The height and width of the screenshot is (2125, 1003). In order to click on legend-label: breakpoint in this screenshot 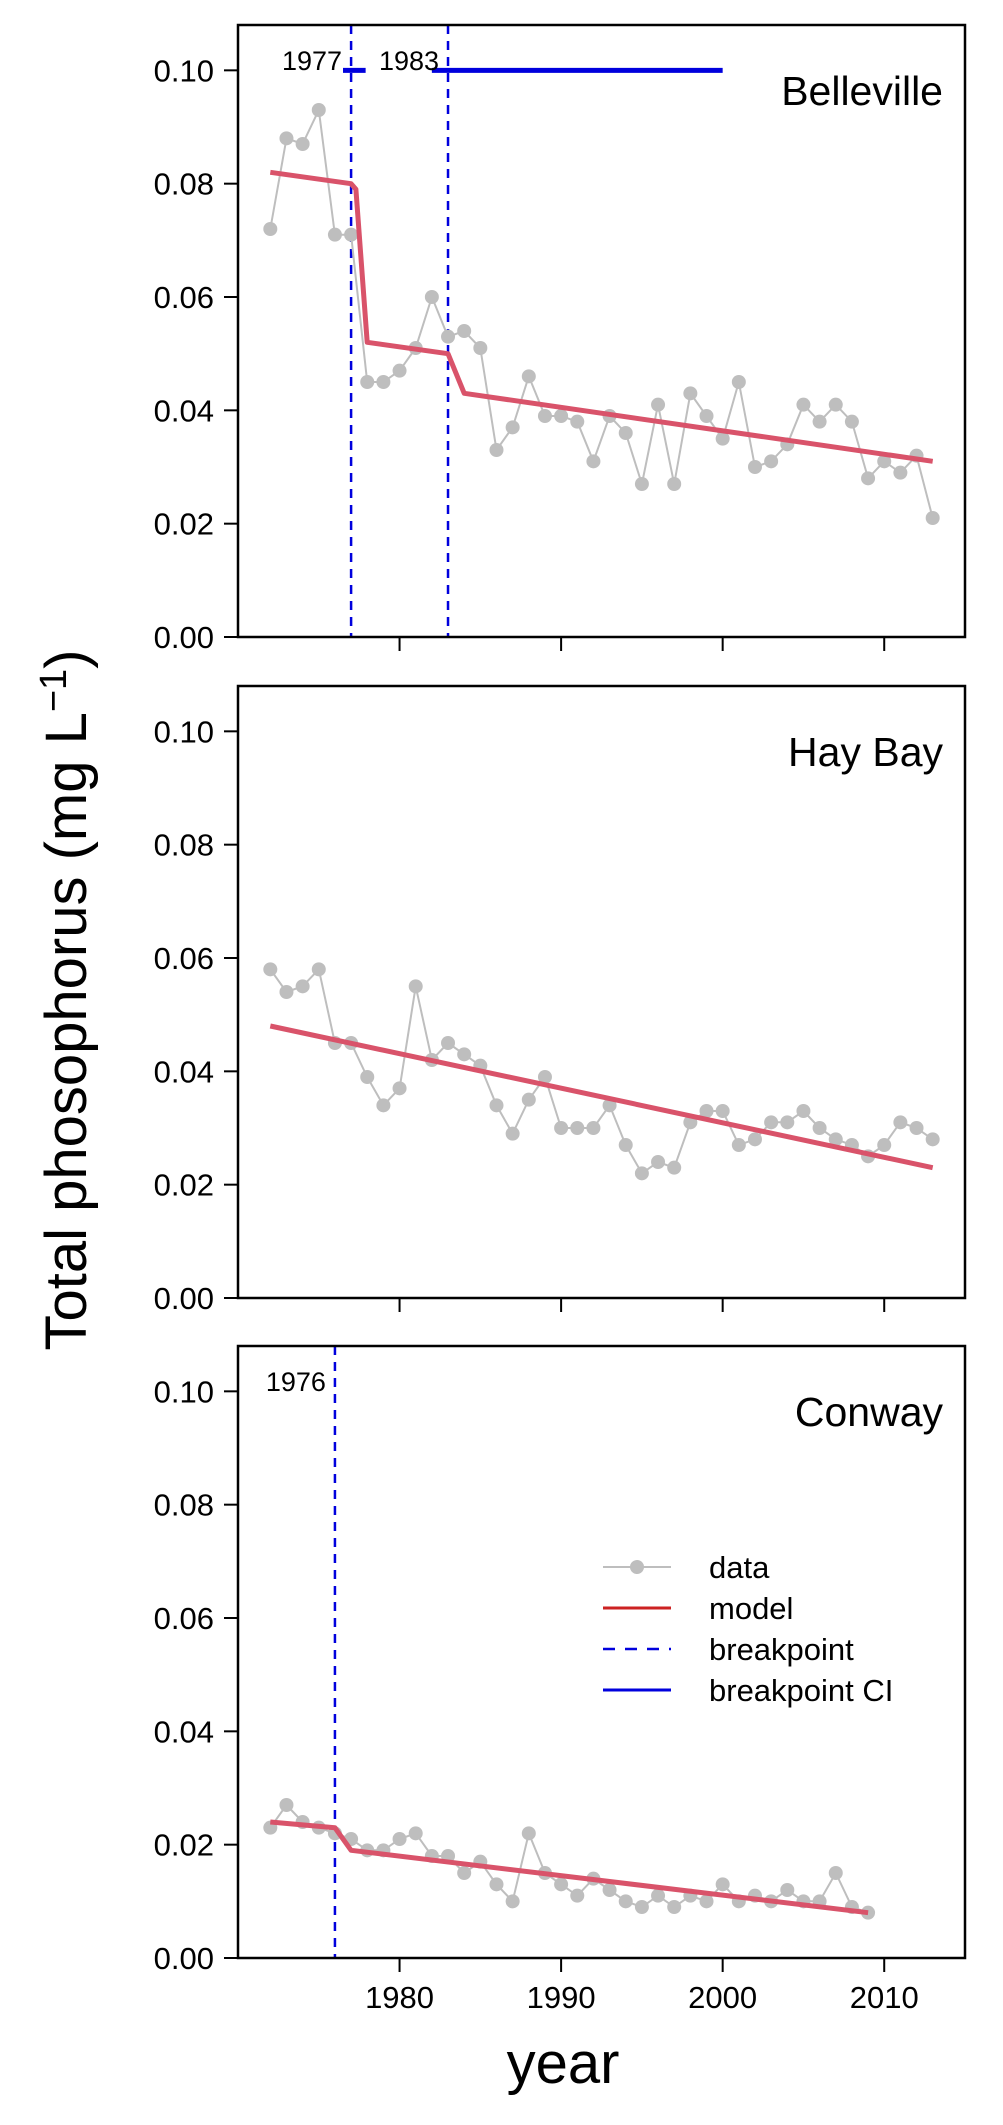, I will do `click(781, 1649)`.